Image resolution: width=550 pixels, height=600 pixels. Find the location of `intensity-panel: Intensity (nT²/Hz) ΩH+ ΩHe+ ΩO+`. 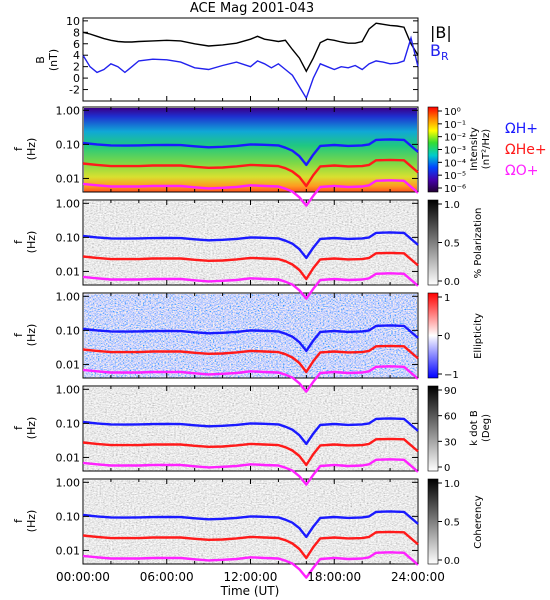

intensity-panel: Intensity (nT²/Hz) ΩH+ ΩHe+ ΩO+ is located at coordinates (314, 149).